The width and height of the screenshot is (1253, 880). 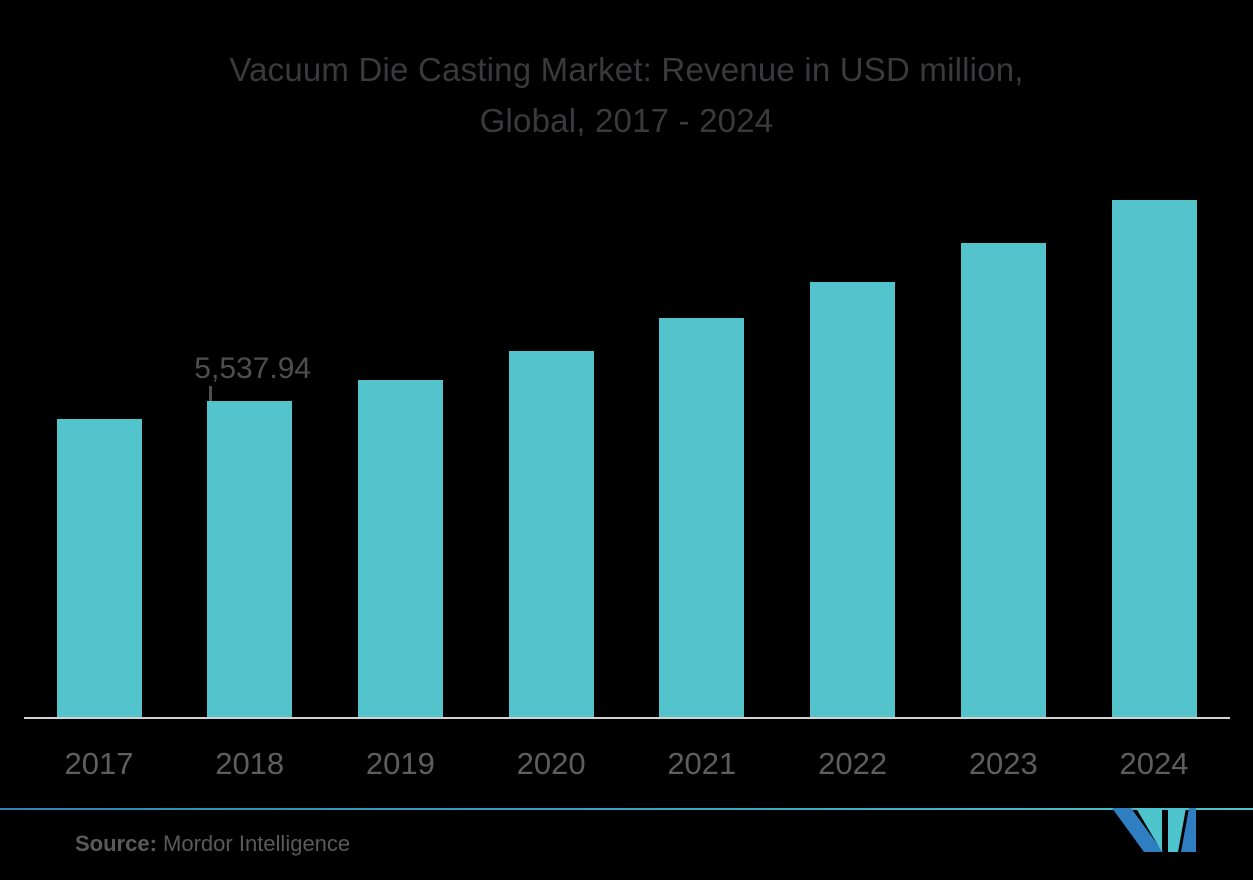 What do you see at coordinates (1003, 480) in the screenshot?
I see `bar-2023` at bounding box center [1003, 480].